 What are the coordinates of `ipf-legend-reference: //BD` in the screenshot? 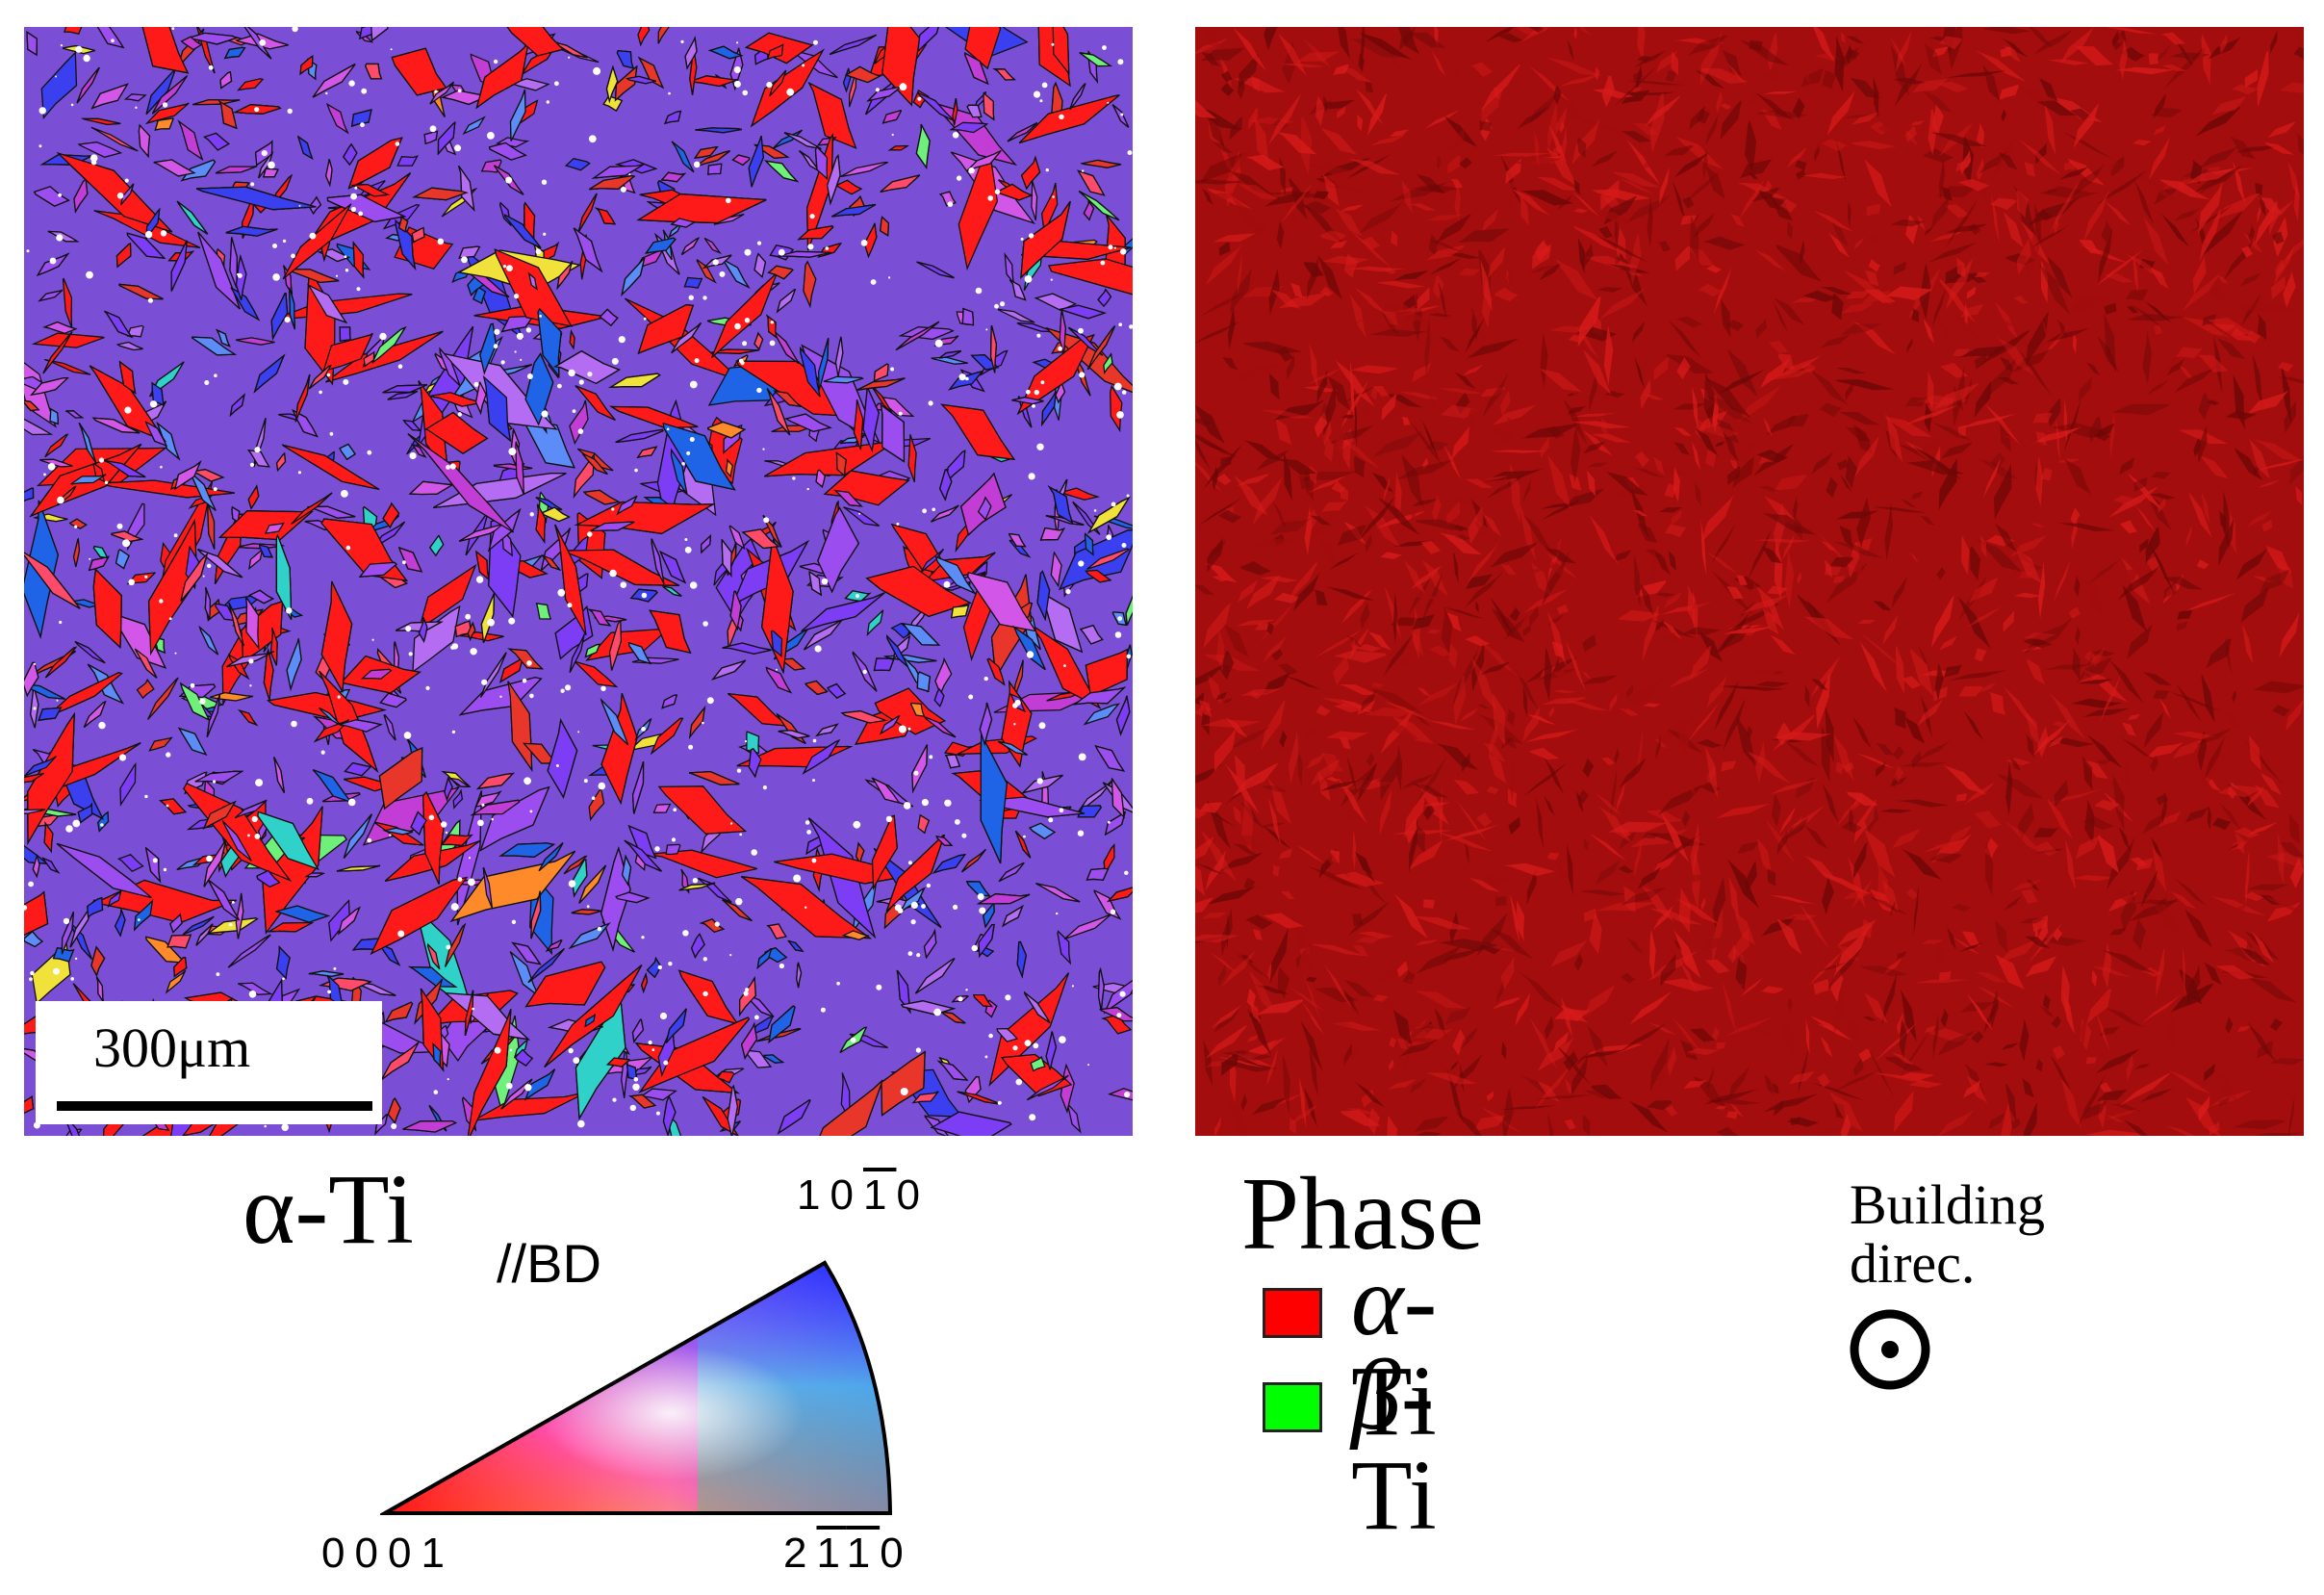 It's located at (549, 1263).